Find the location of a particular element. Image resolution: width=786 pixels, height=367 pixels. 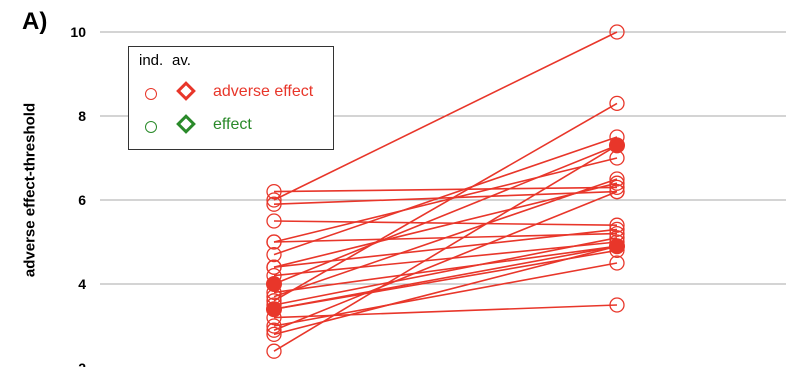

y-tick-labels: 2 4 6 8 10 is located at coordinates (78, 195).